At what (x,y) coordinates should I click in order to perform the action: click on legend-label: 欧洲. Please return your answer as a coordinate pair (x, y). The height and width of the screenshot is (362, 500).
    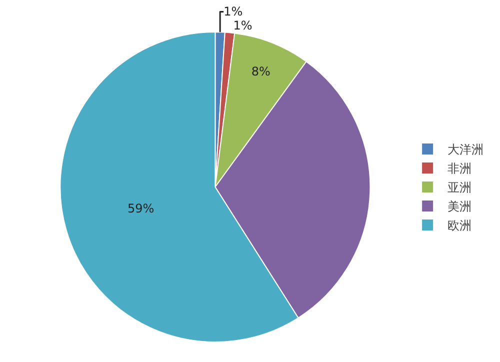
    Looking at the image, I should click on (460, 225).